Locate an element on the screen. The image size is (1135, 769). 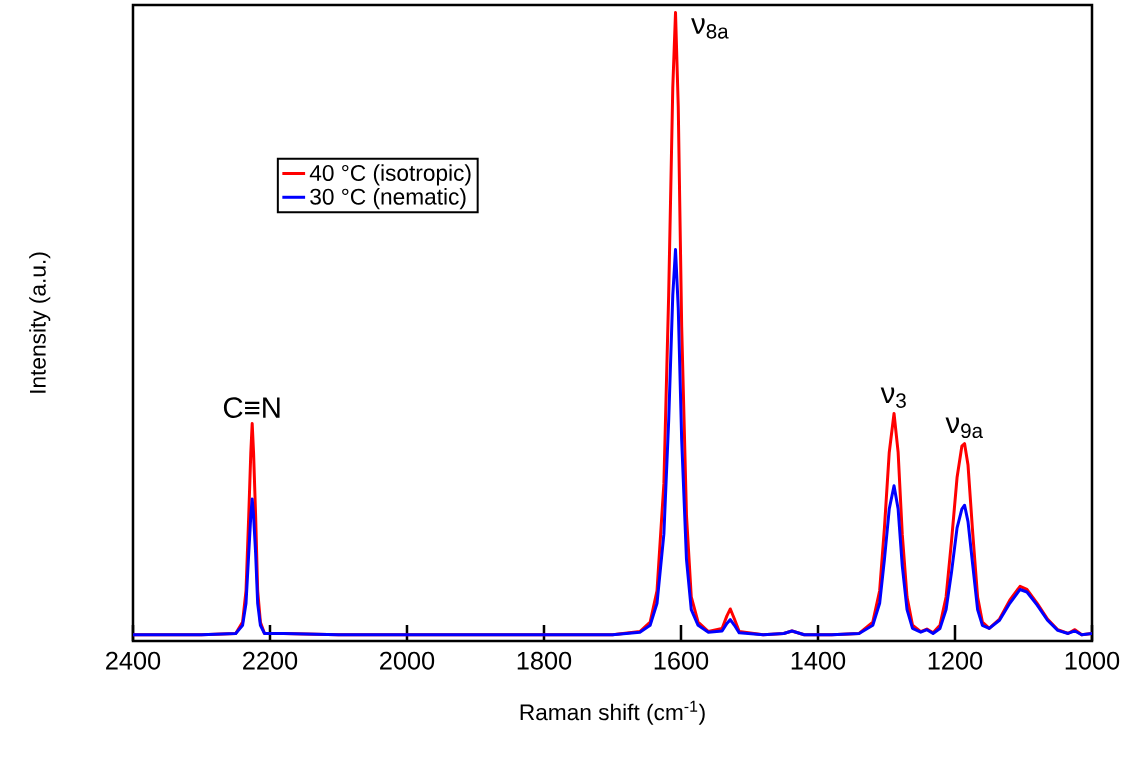
annotation: ν$_{8a}$ is located at coordinates (710, 28).